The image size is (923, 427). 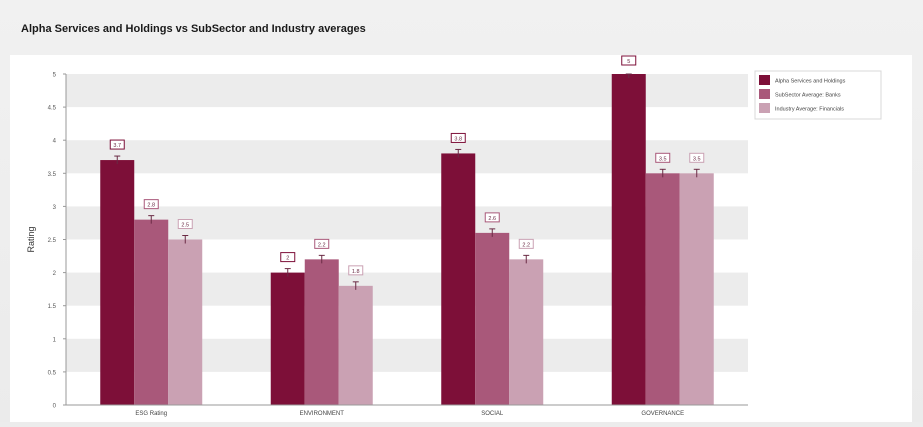 I want to click on y-tick-label: 3.5, so click(x=52, y=175).